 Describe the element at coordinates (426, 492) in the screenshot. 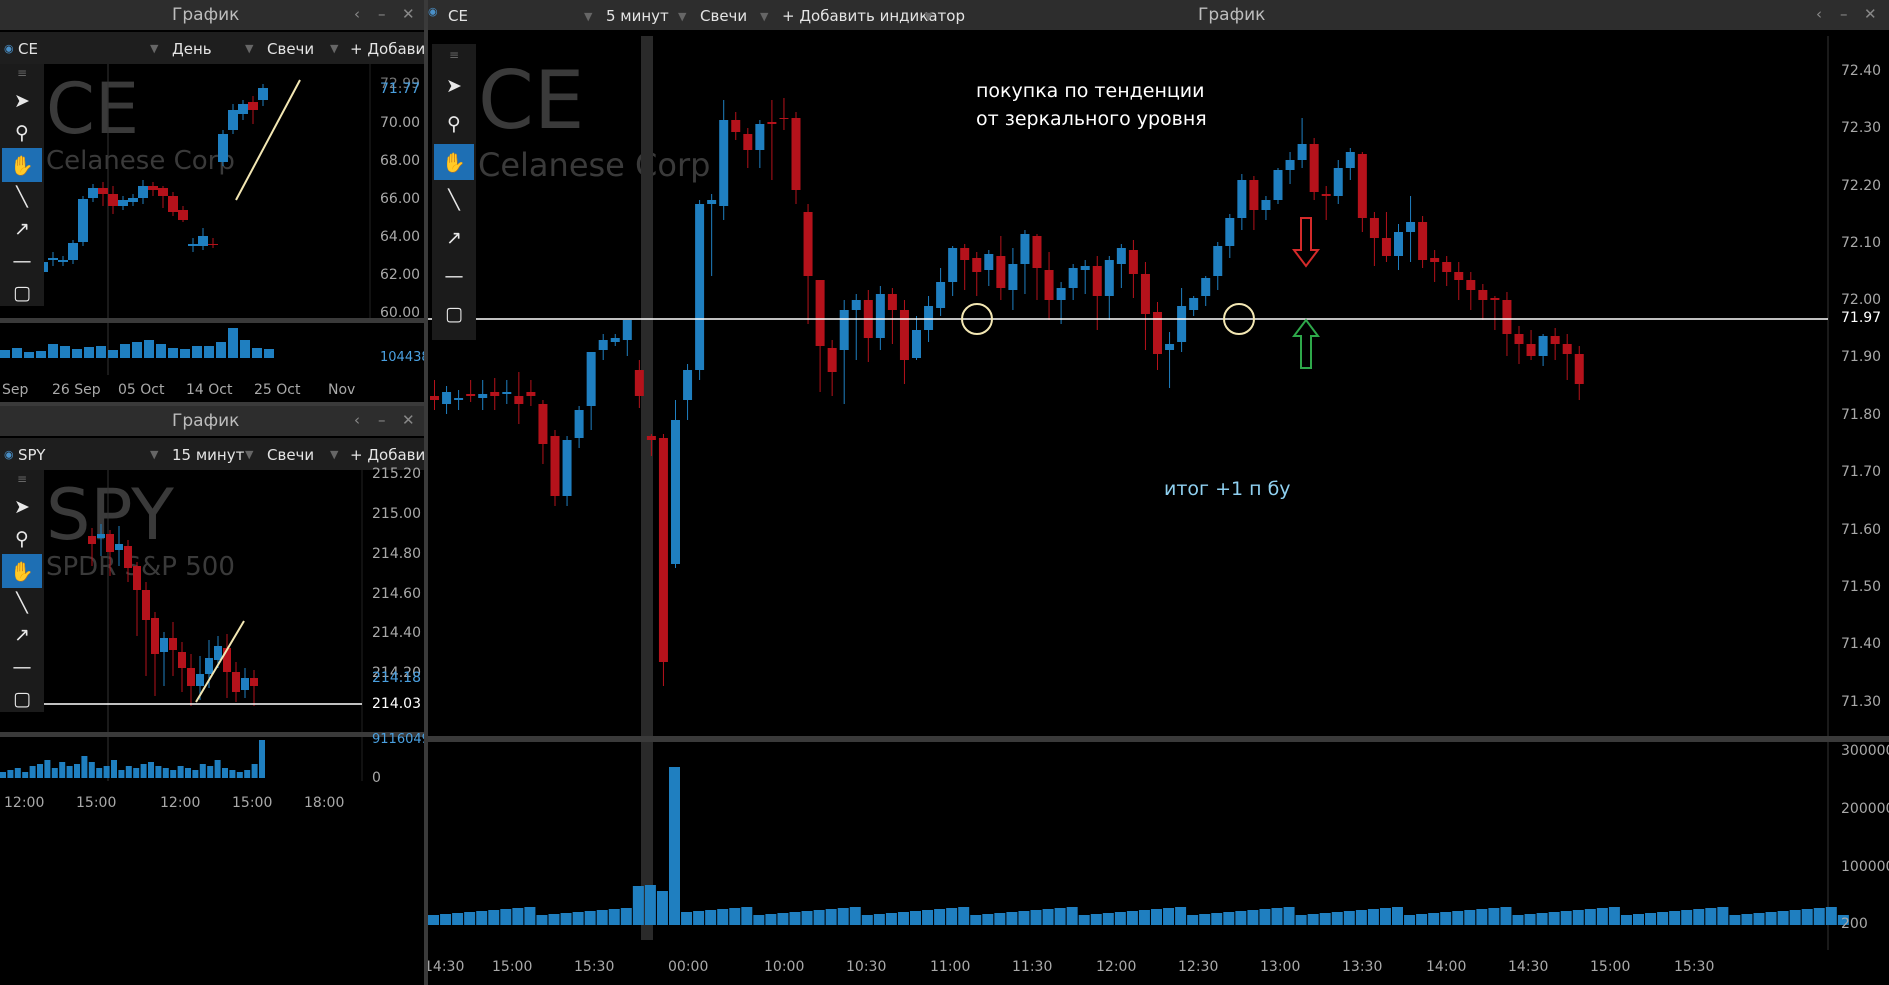

I see `vertical-separator` at that location.